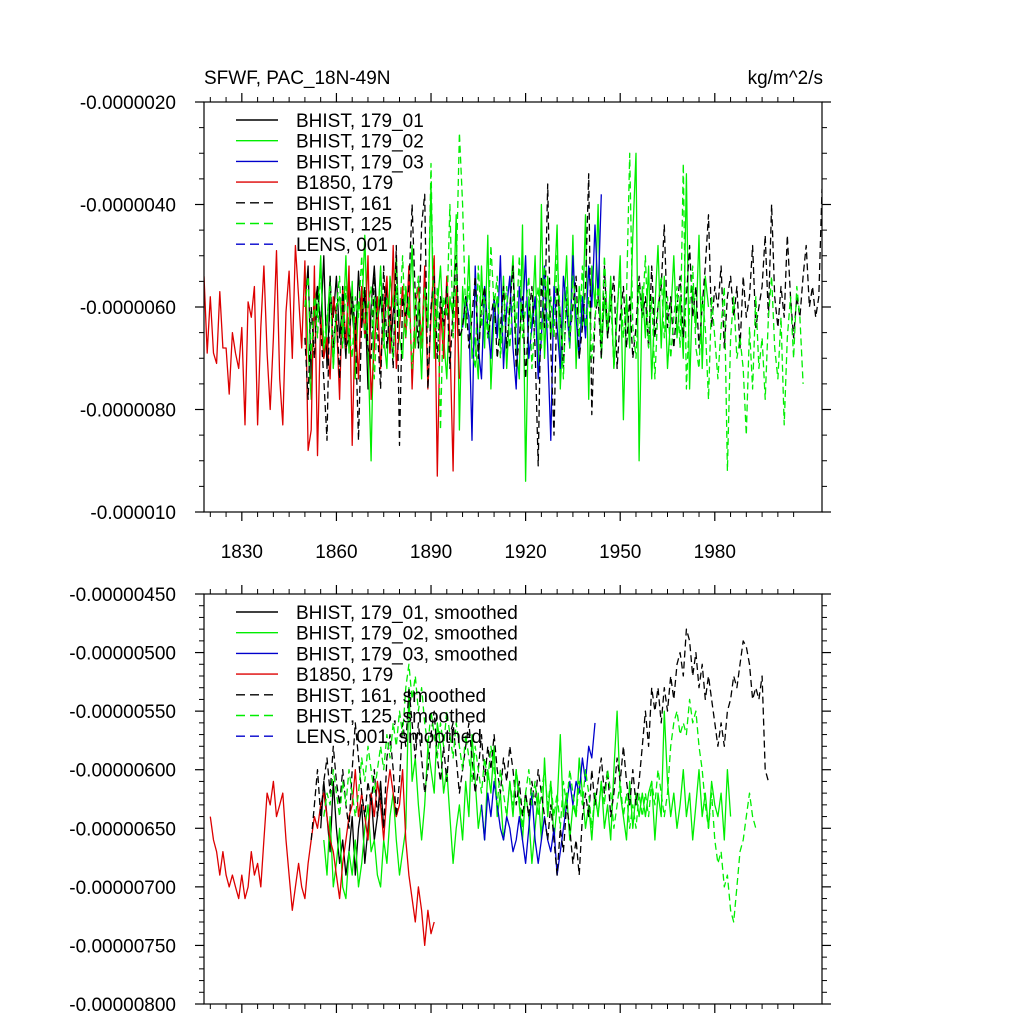 The height and width of the screenshot is (1029, 1024). I want to click on legend-label: LENS, 001, so click(342, 245).